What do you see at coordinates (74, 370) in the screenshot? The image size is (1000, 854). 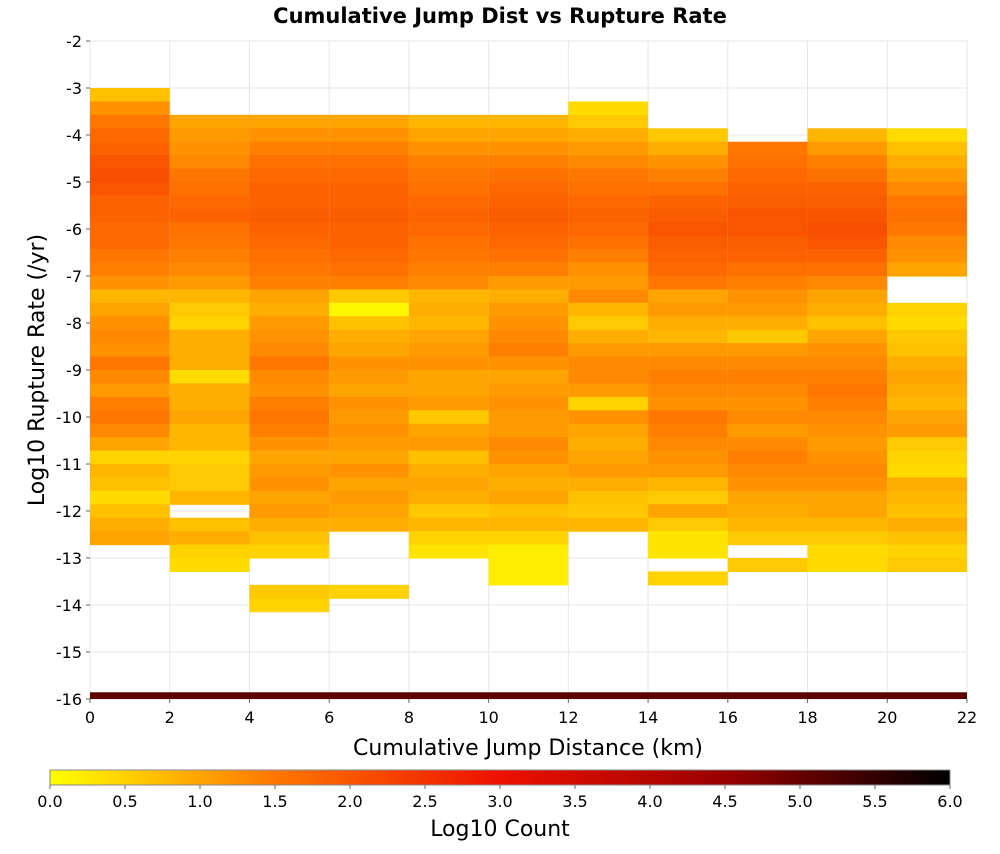 I see `y-tick-label: -9` at bounding box center [74, 370].